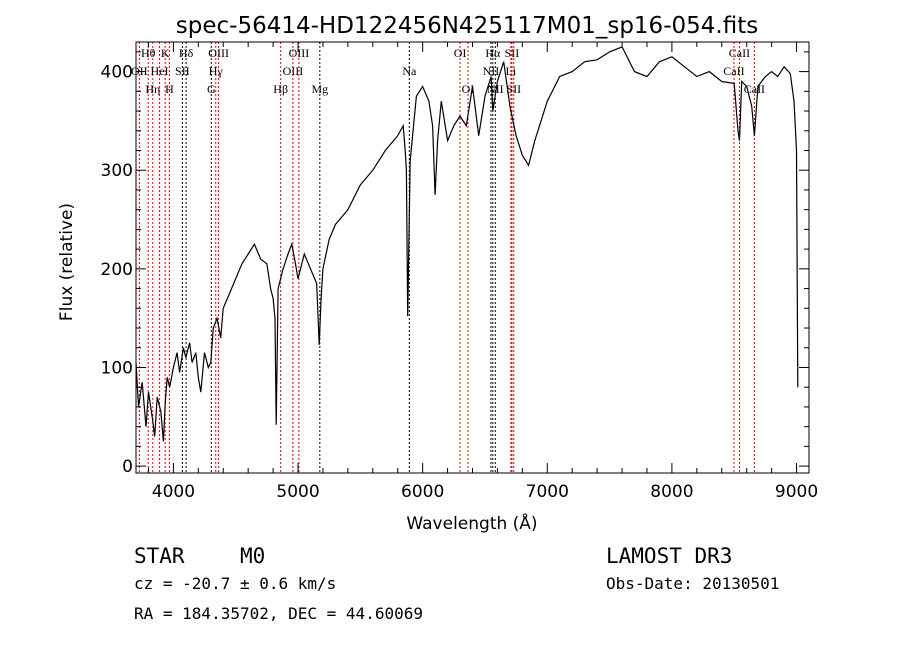 This screenshot has width=900, height=649. What do you see at coordinates (127, 467) in the screenshot?
I see `y-tick-label: 0` at bounding box center [127, 467].